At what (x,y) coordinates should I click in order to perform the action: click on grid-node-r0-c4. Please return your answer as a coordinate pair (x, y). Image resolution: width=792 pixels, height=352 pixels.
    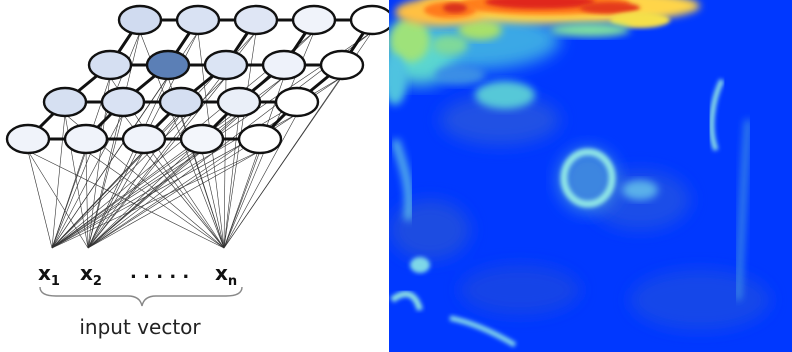
    Looking at the image, I should click on (372, 20).